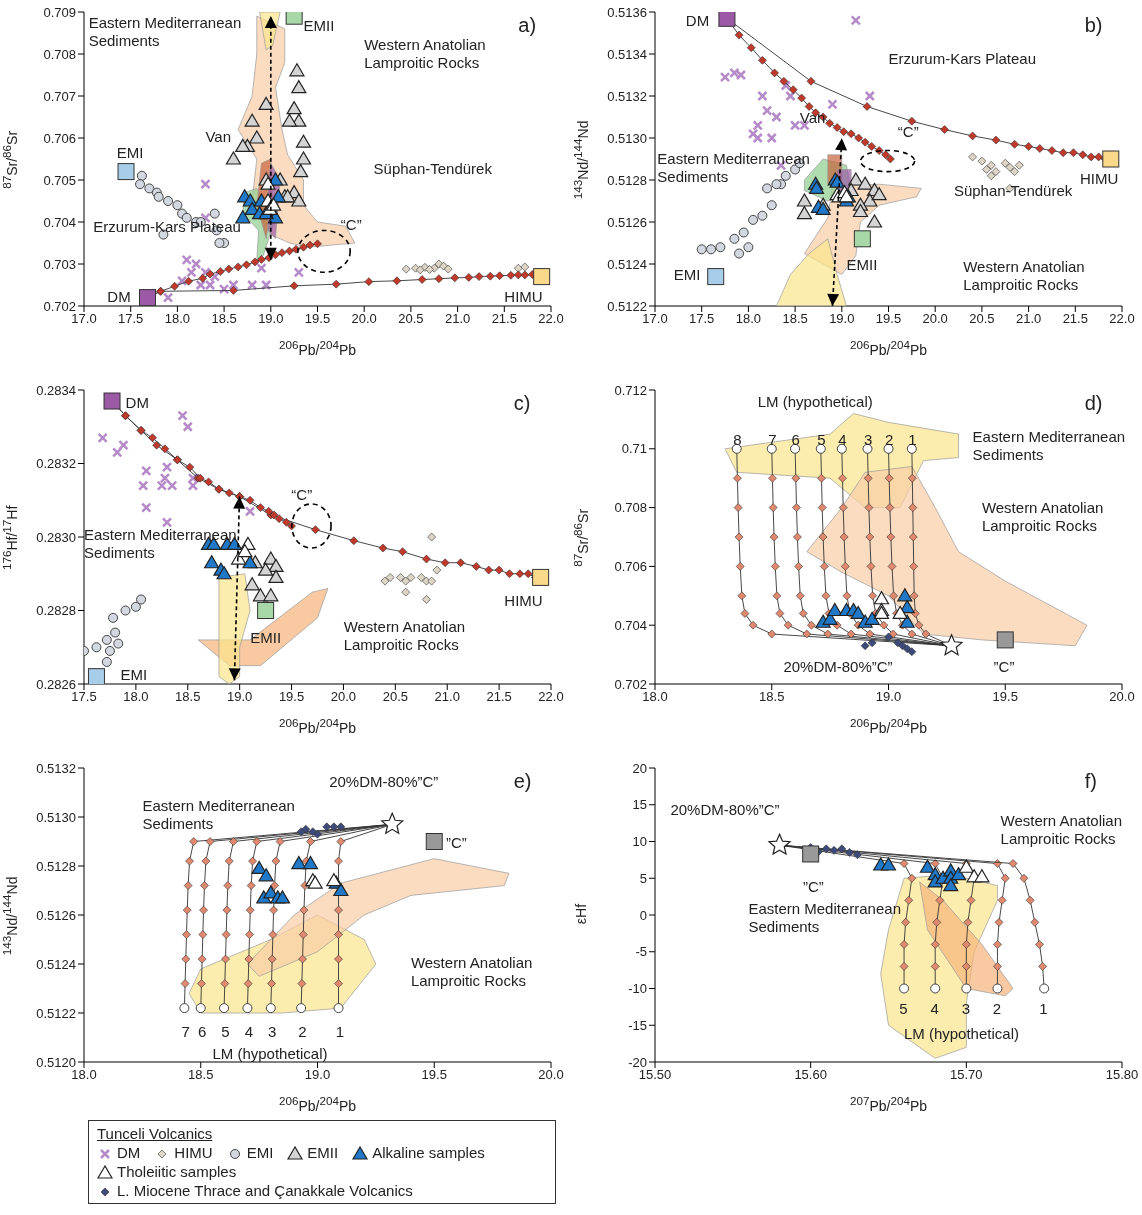 This screenshot has height=1215, width=1142. I want to click on y-tick-label: 0.5126, so click(56, 915).